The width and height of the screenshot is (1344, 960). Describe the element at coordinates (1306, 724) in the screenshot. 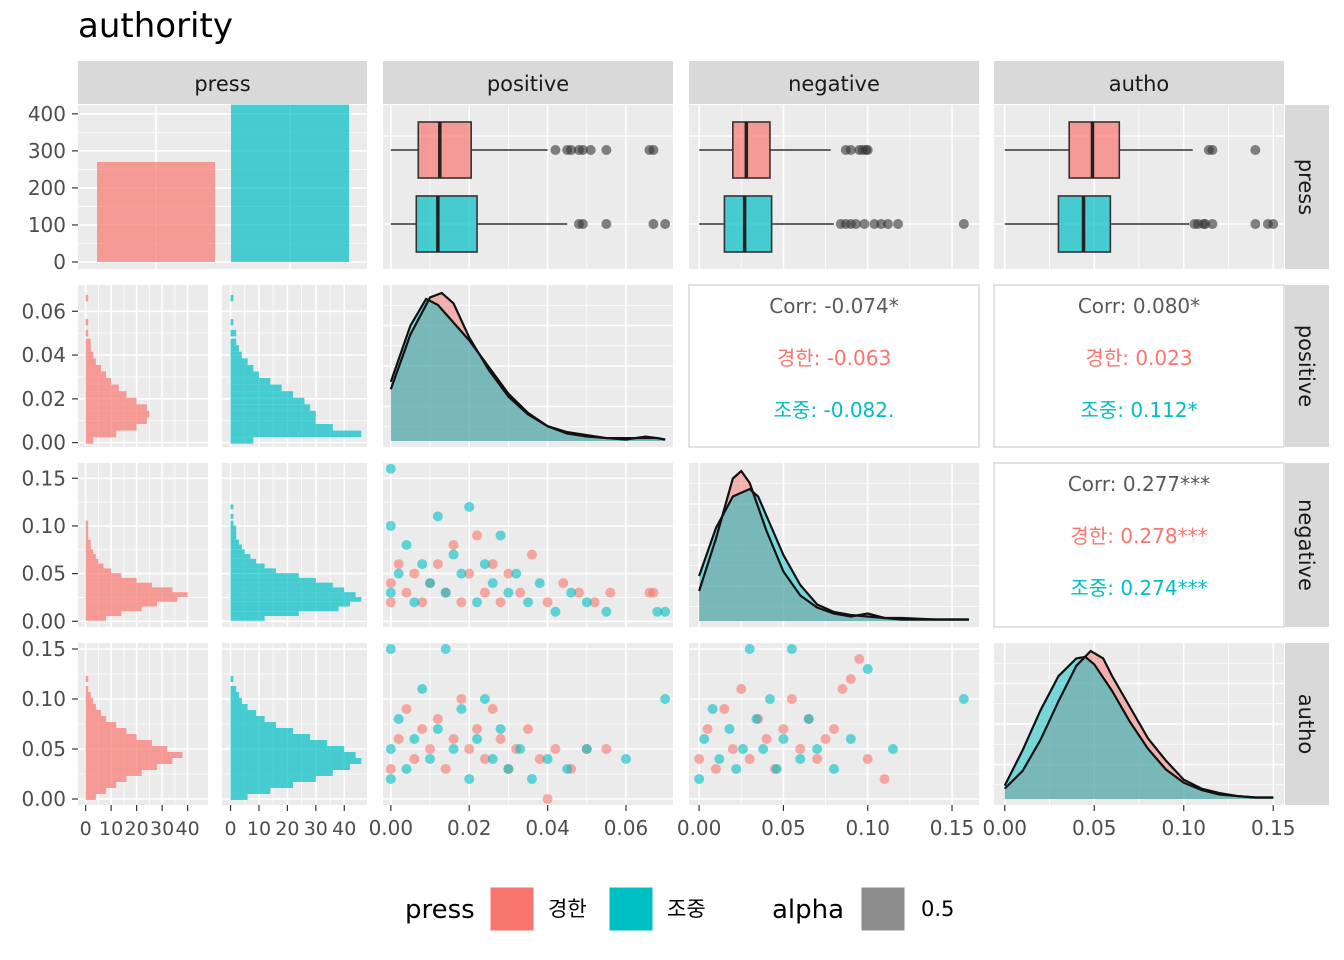

I see `strip-row-label-autho: autho` at that location.